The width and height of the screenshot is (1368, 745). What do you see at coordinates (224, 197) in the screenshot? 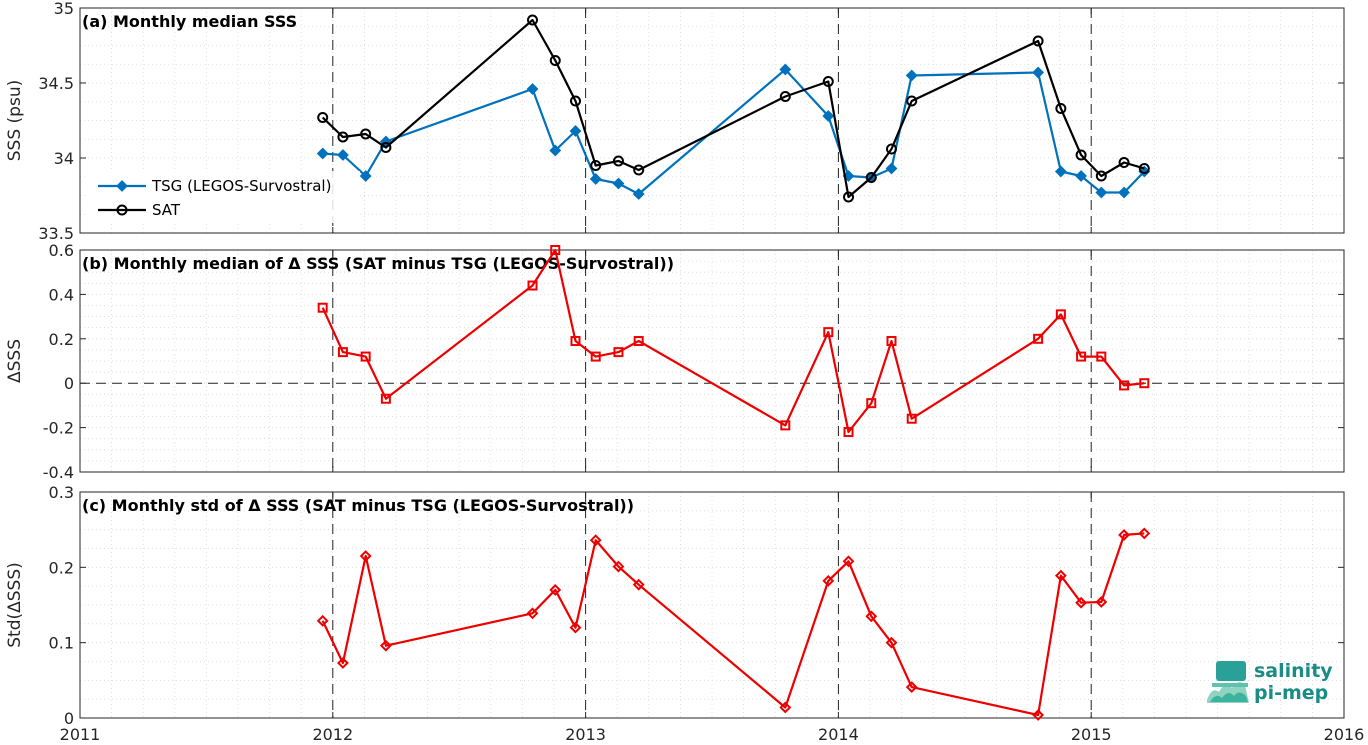
I see `legend-box` at bounding box center [224, 197].